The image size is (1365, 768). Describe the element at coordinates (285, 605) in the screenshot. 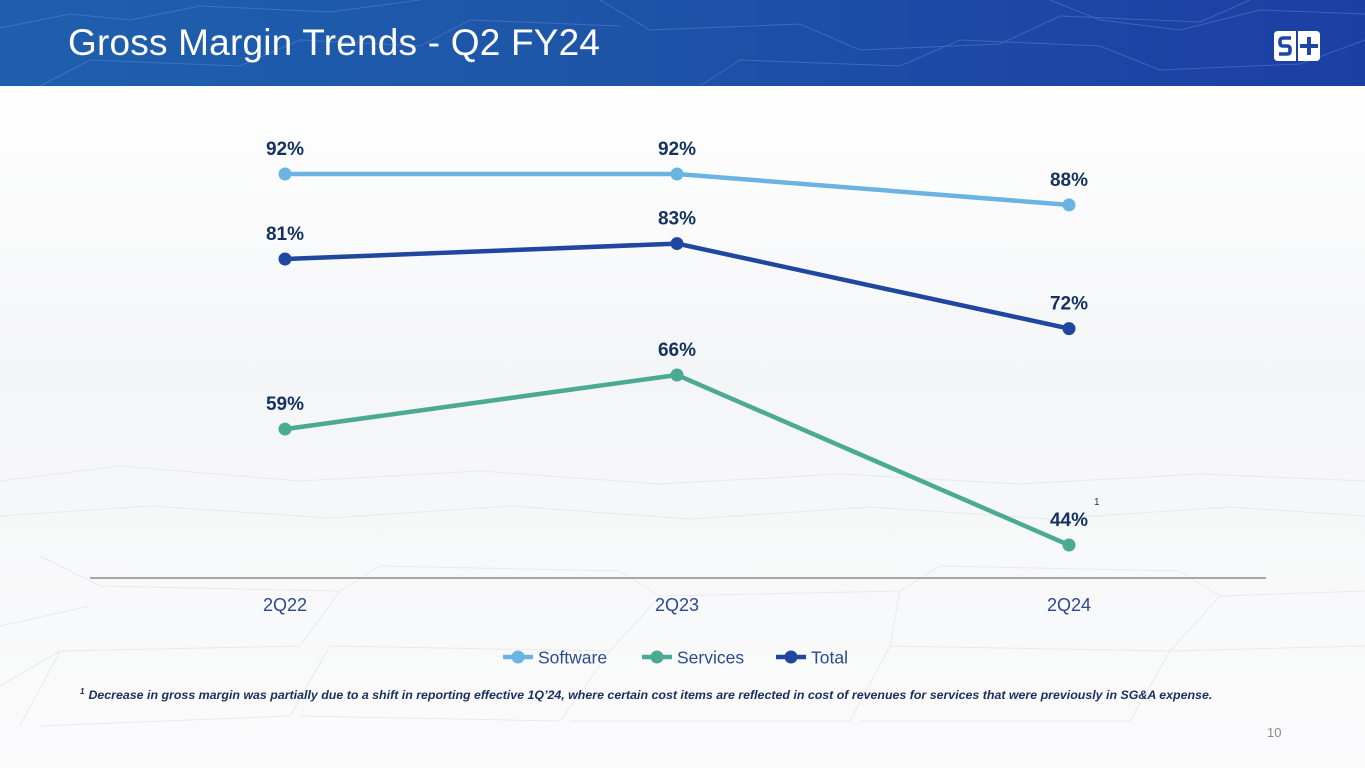

I see `x-tick-label-2q22: 2Q22` at that location.